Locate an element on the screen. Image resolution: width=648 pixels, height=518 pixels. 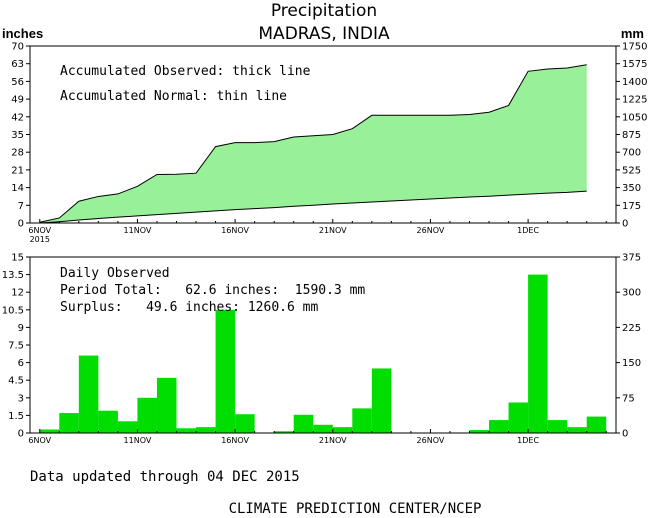
right-y-tick-label: 375 is located at coordinates (631, 258).